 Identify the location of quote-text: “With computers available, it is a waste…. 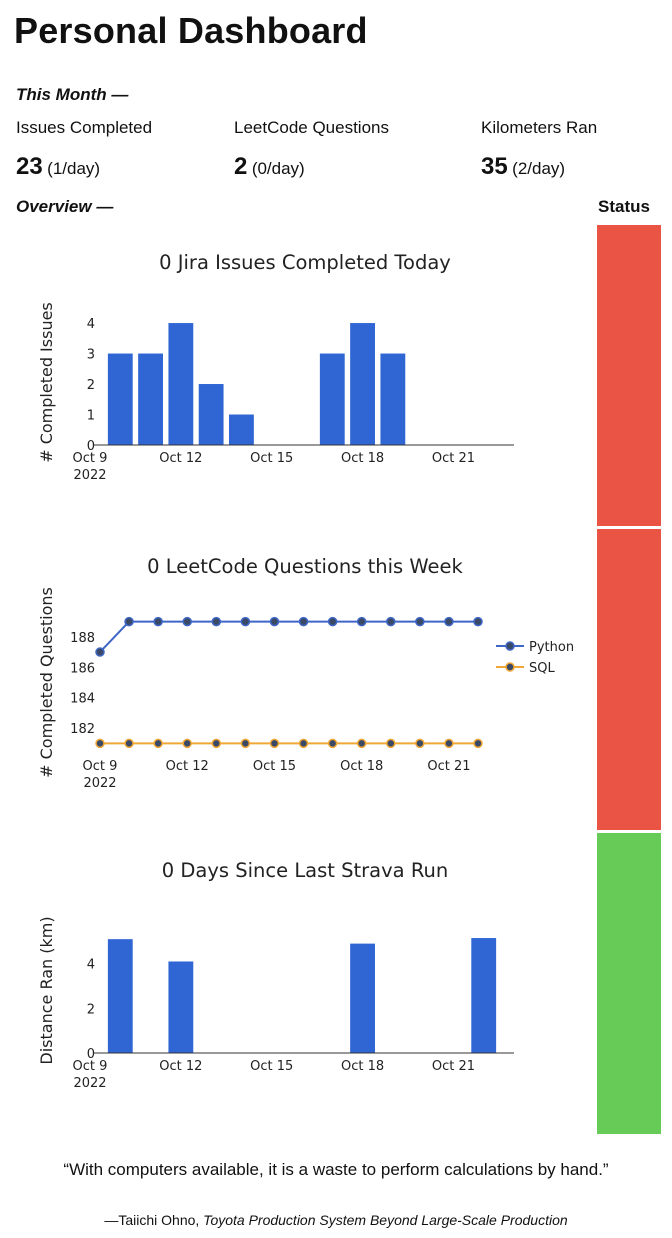
(336, 1169).